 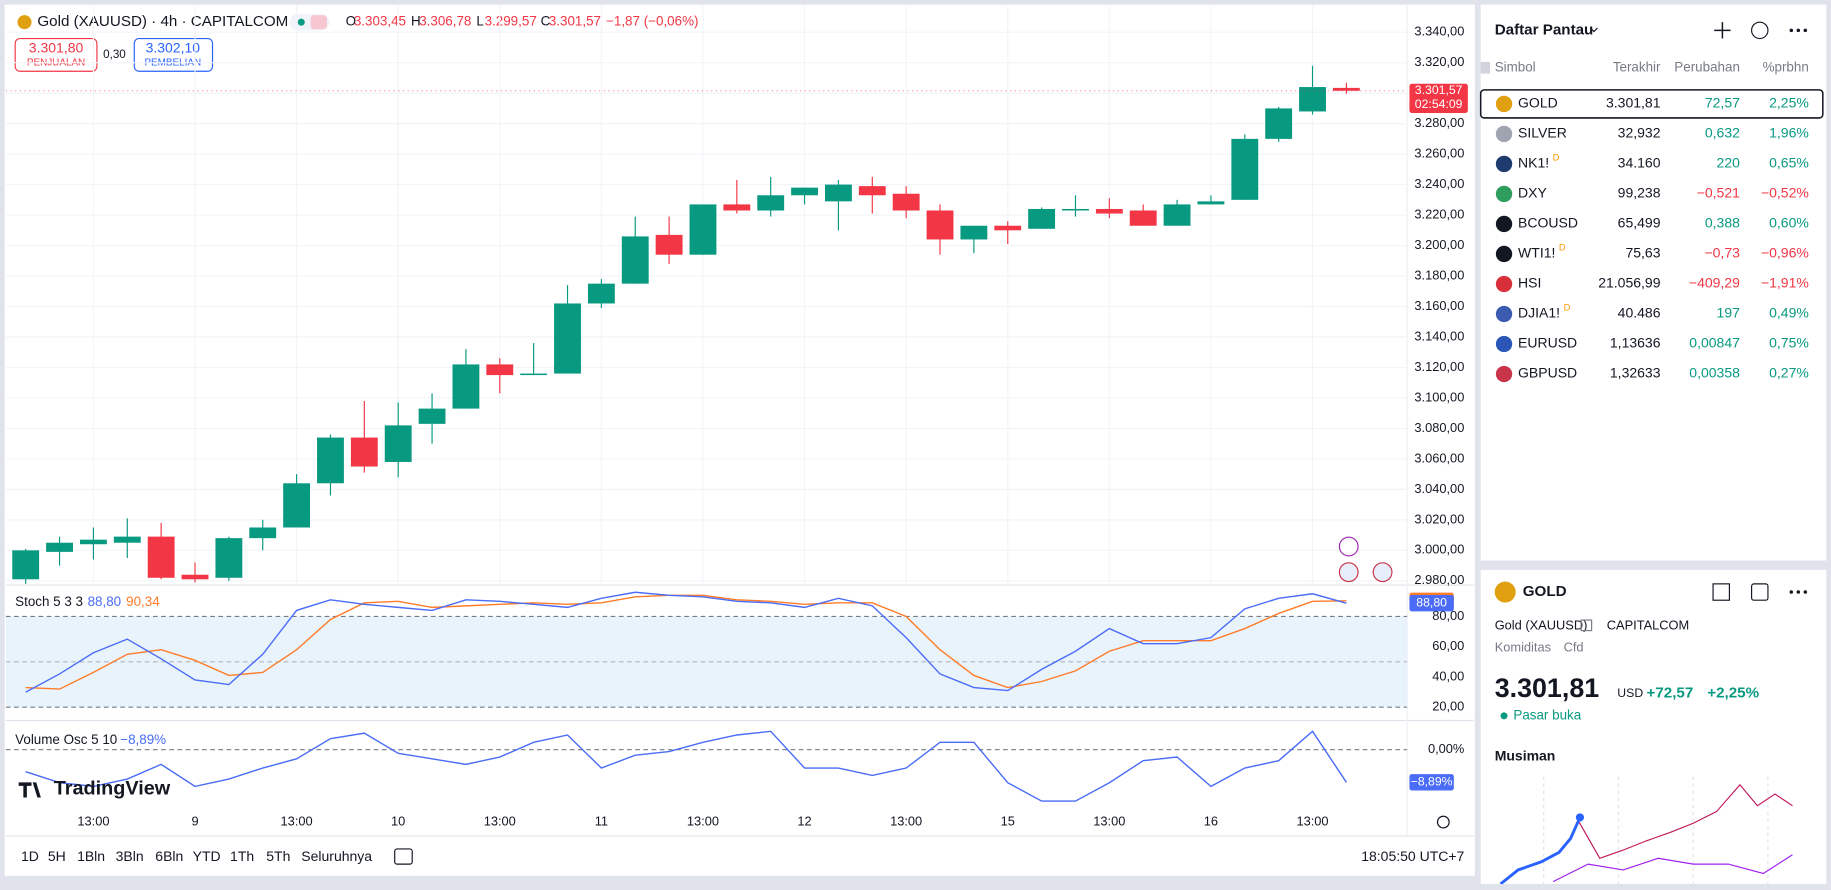 What do you see at coordinates (1760, 592) in the screenshot?
I see `edit-icon` at bounding box center [1760, 592].